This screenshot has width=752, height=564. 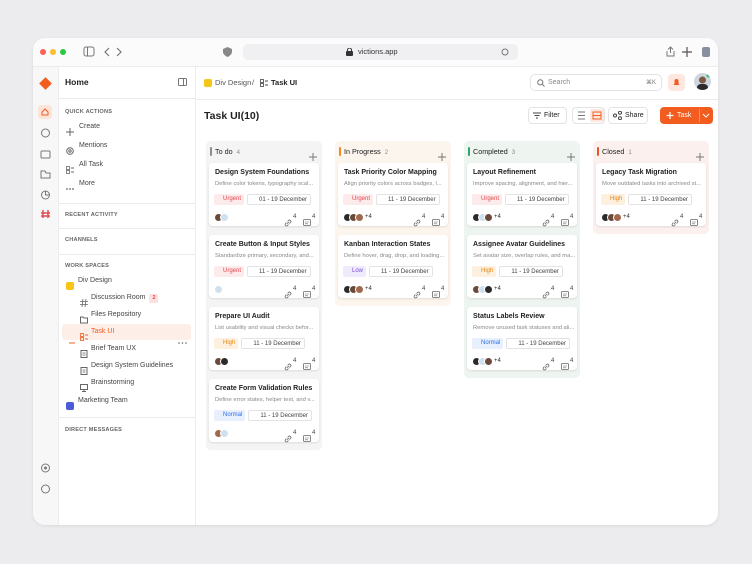 I want to click on workspace-item: Marketing Team, so click(x=103, y=400).